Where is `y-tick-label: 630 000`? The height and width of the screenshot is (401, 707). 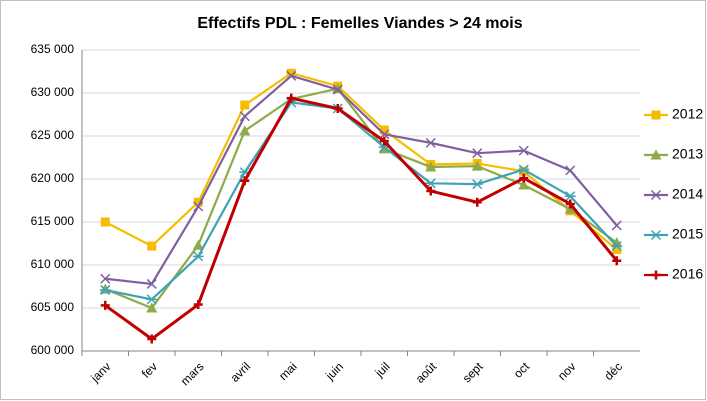 y-tick-label: 630 000 is located at coordinates (53, 92).